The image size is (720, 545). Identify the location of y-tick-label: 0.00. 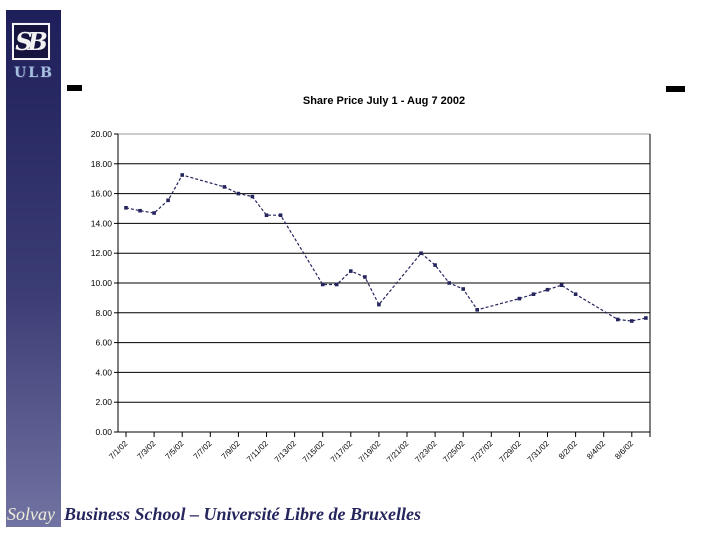
(103, 432).